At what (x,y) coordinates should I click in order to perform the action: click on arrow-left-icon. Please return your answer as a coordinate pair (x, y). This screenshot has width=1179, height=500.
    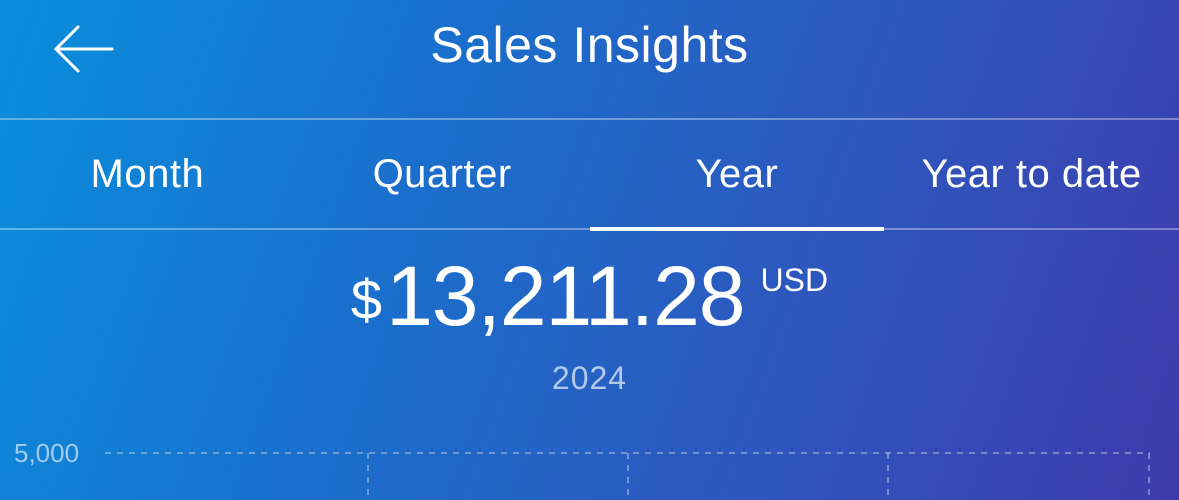
    Looking at the image, I should click on (84, 49).